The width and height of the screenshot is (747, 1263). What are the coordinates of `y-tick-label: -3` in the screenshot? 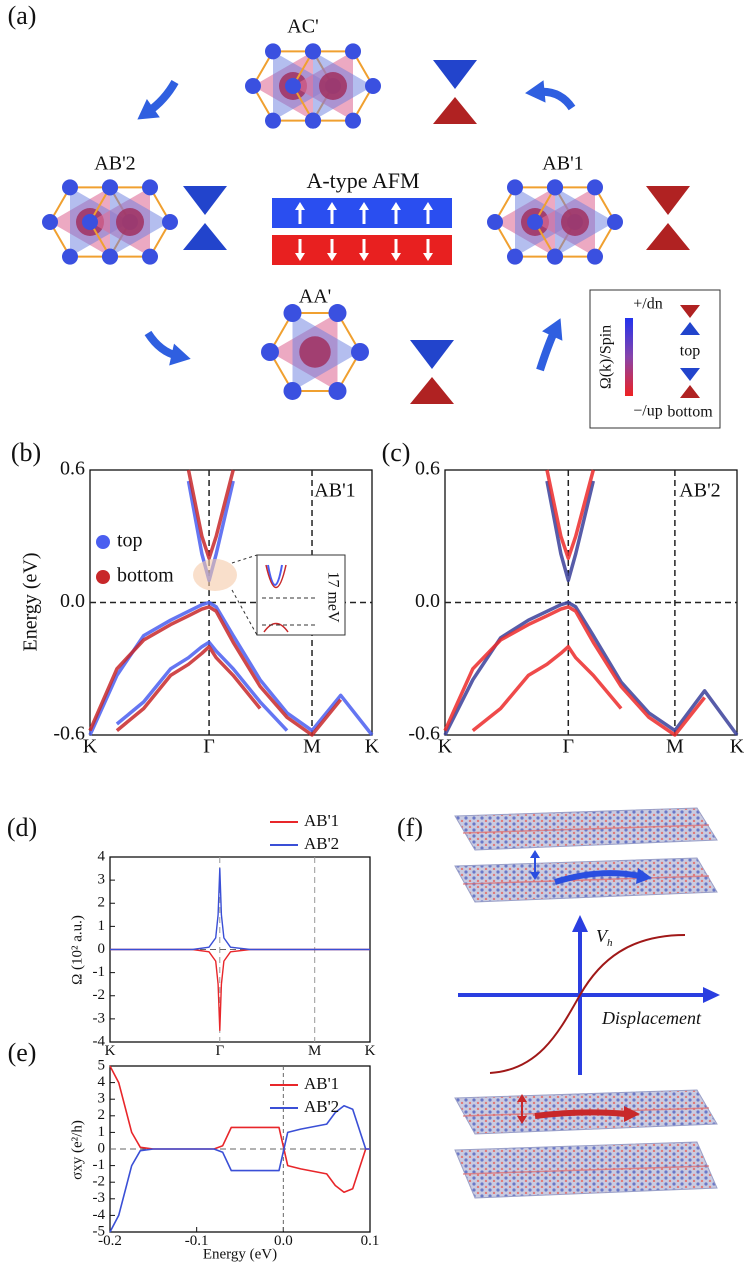 It's located at (99, 1198).